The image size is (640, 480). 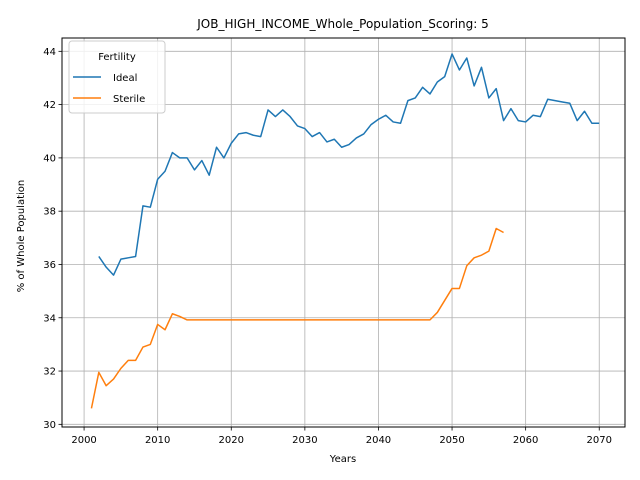 What do you see at coordinates (49, 265) in the screenshot?
I see `y-tick-label: 36` at bounding box center [49, 265].